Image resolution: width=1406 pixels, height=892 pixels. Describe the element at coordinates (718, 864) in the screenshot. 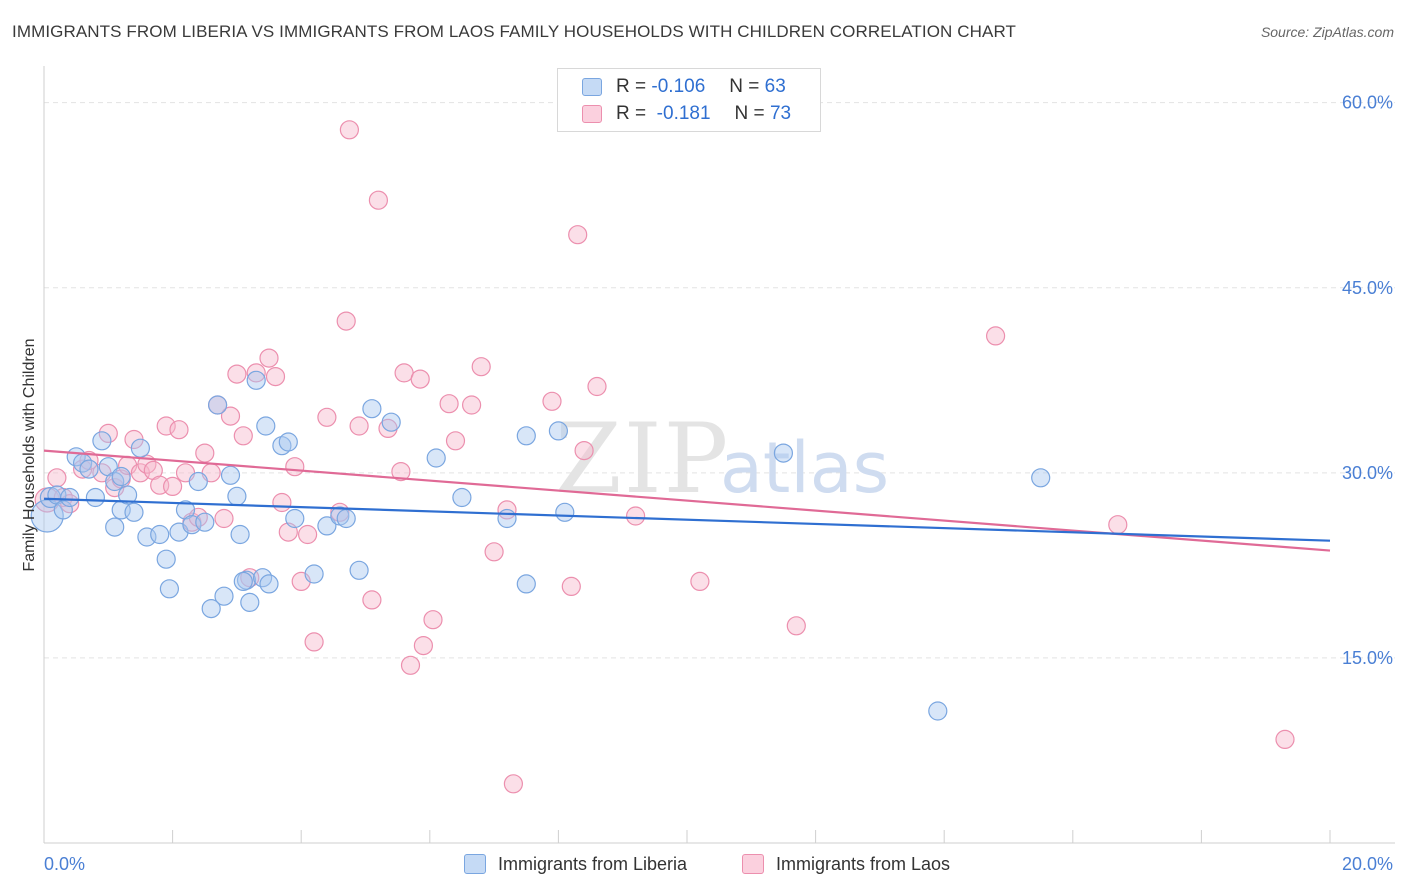

I see `x-tick-labels: 0.0% 20.0%` at that location.